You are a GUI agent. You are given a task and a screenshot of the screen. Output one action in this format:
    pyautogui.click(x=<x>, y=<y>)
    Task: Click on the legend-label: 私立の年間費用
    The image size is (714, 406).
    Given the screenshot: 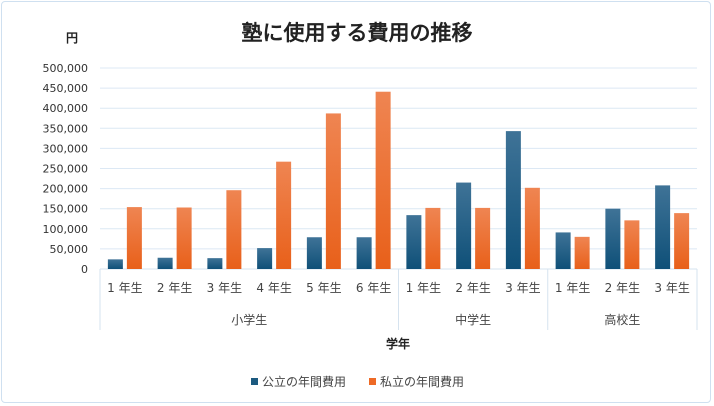 What is the action you would take?
    pyautogui.click(x=422, y=381)
    